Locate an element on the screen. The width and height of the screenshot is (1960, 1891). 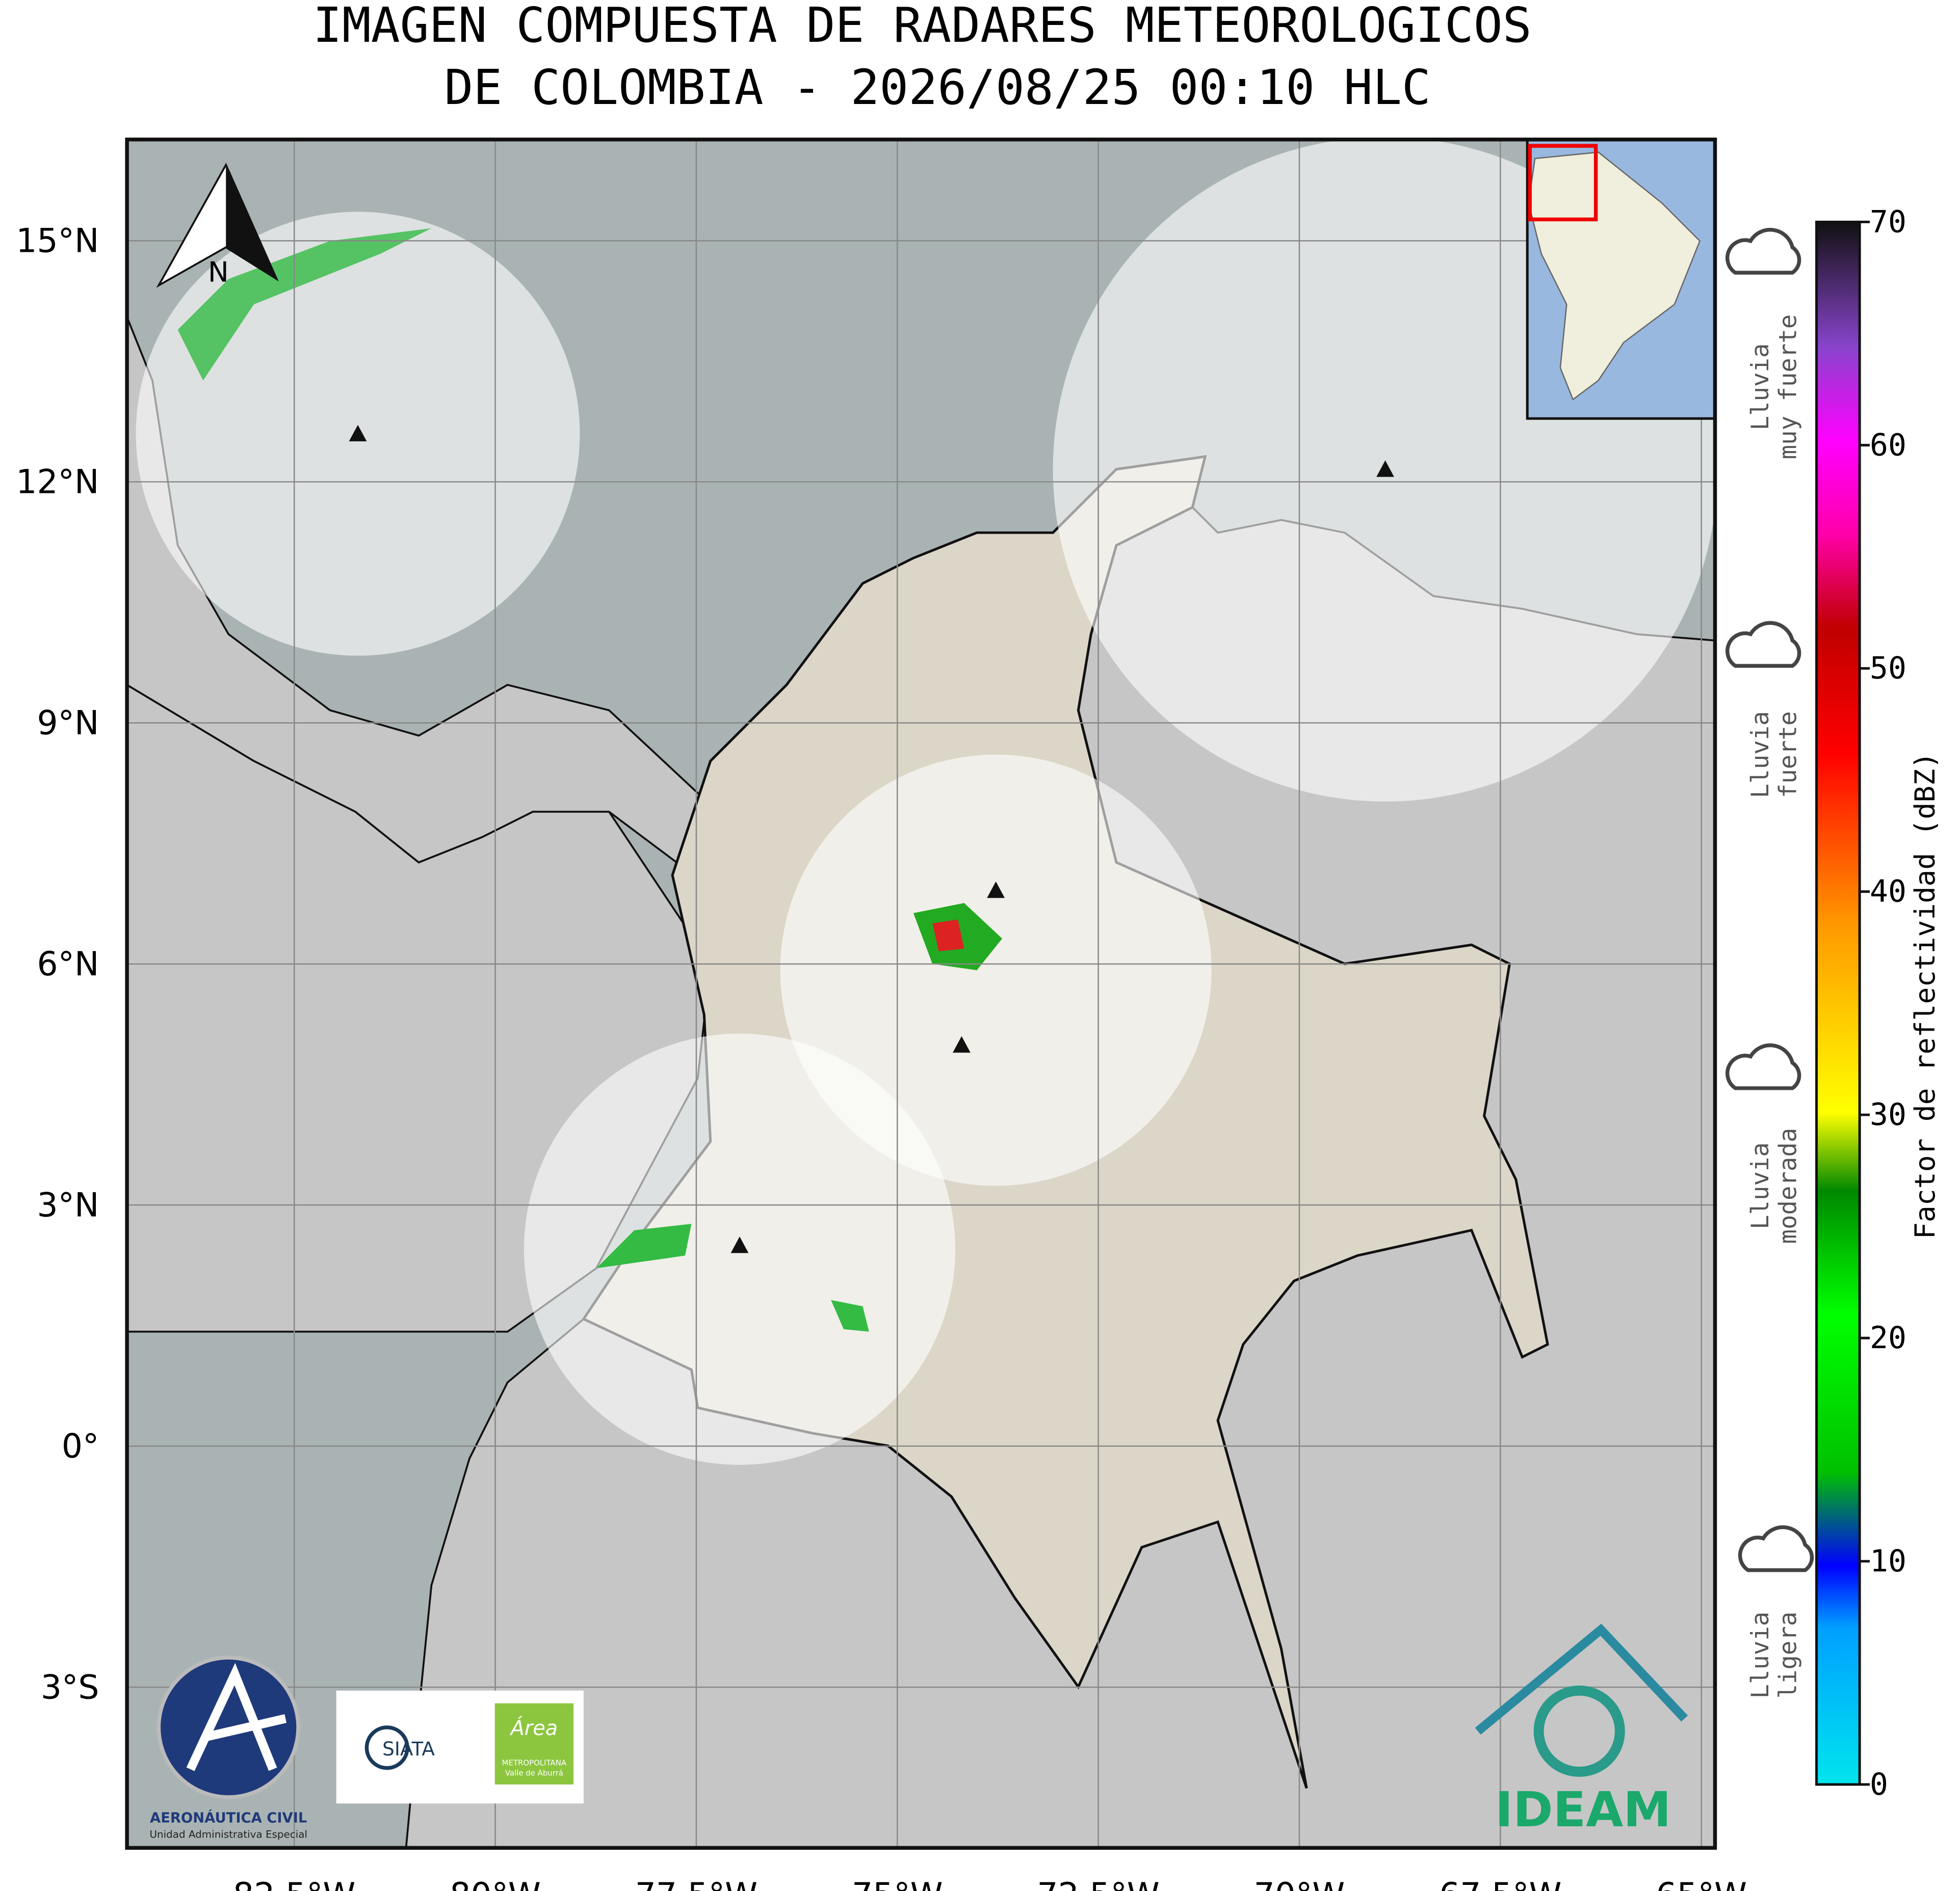
x-tick-label: 77.5°W is located at coordinates (696, 1883).